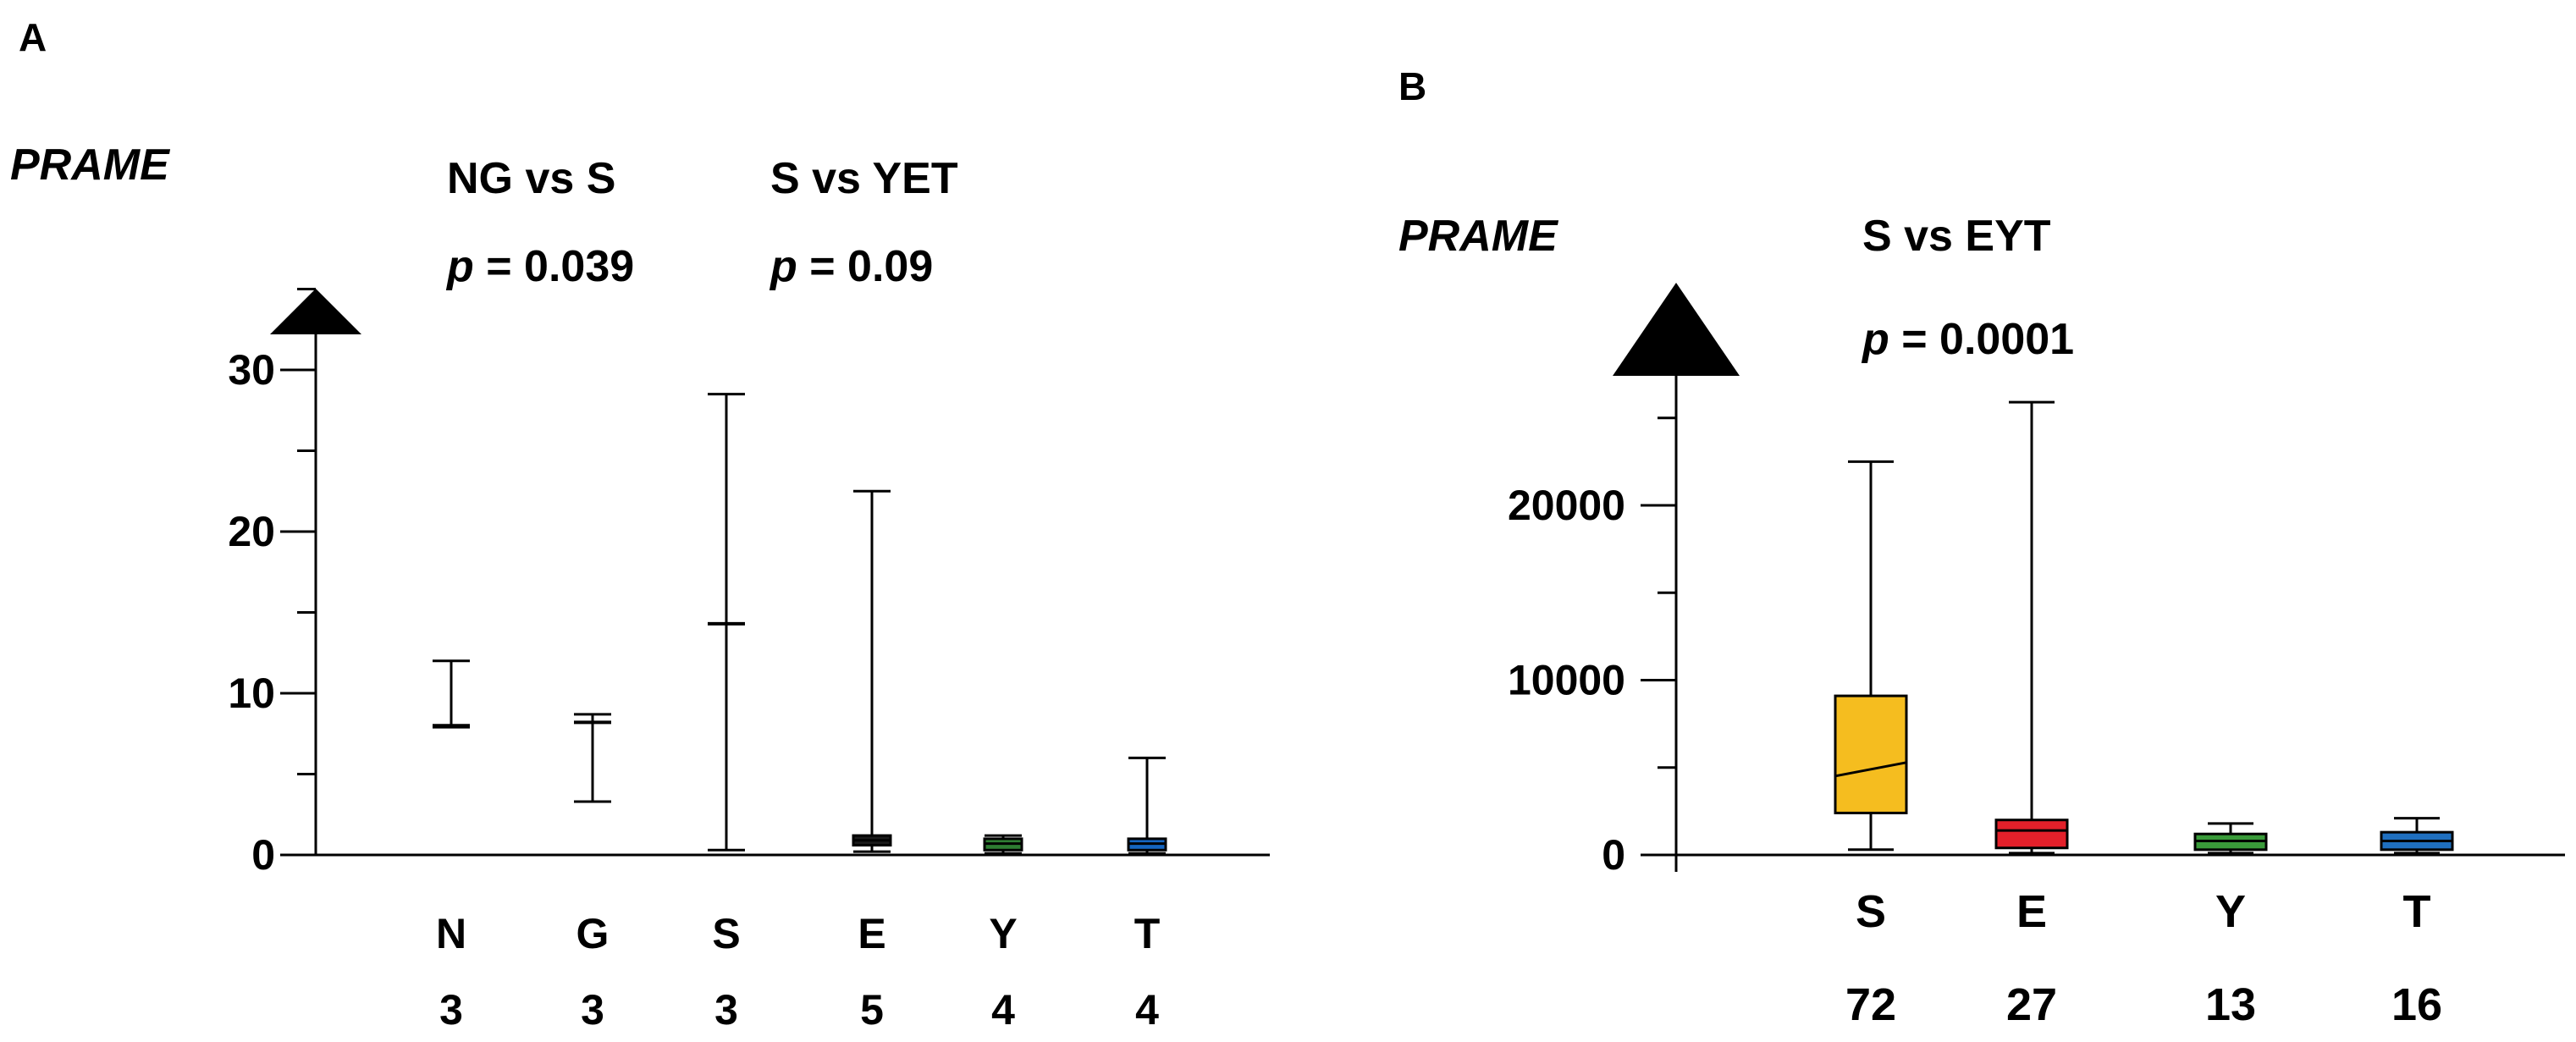 The height and width of the screenshot is (1042, 2576). Describe the element at coordinates (33, 37) in the screenshot. I see `panel-a-label: A` at that location.